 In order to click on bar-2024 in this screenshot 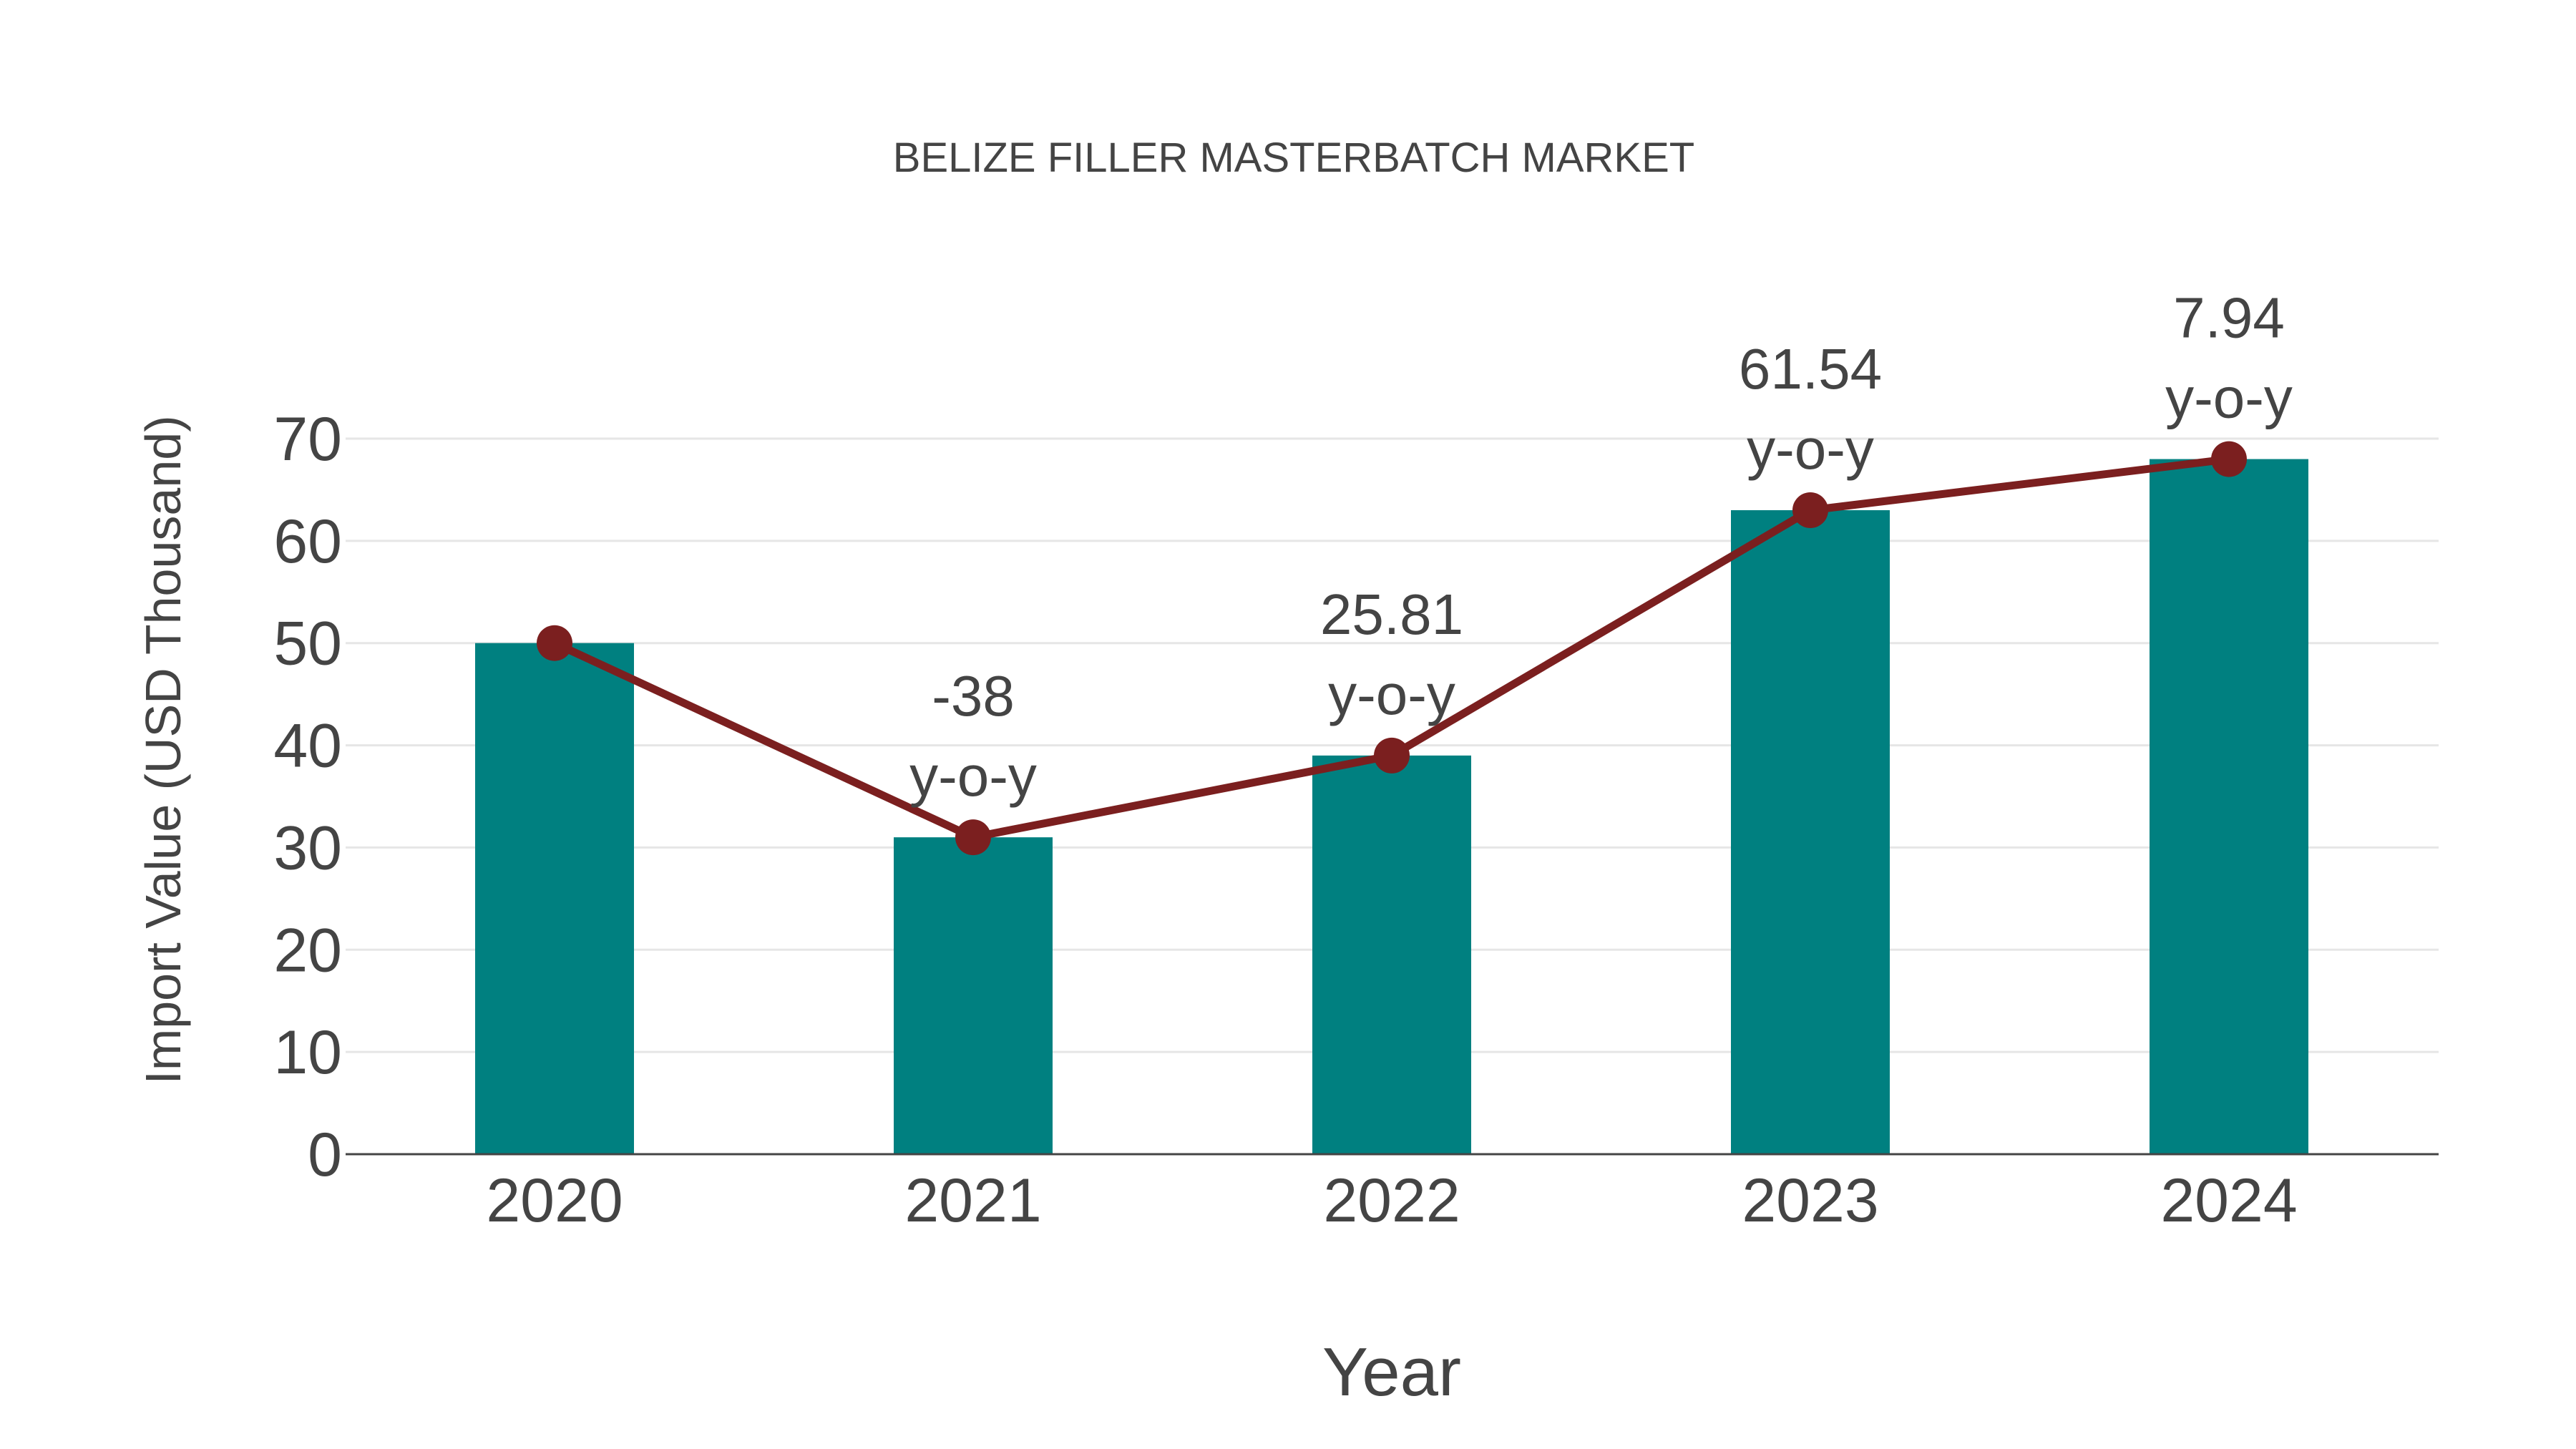, I will do `click(2229, 806)`.